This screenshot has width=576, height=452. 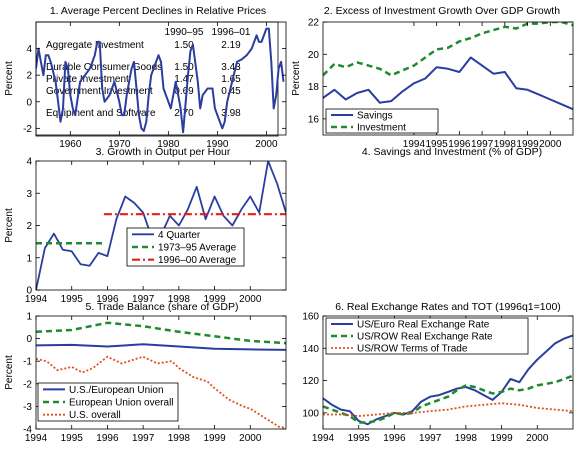 What do you see at coordinates (107, 299) in the screenshot?
I see `panel-3-xtick-label: 1996` at bounding box center [107, 299].